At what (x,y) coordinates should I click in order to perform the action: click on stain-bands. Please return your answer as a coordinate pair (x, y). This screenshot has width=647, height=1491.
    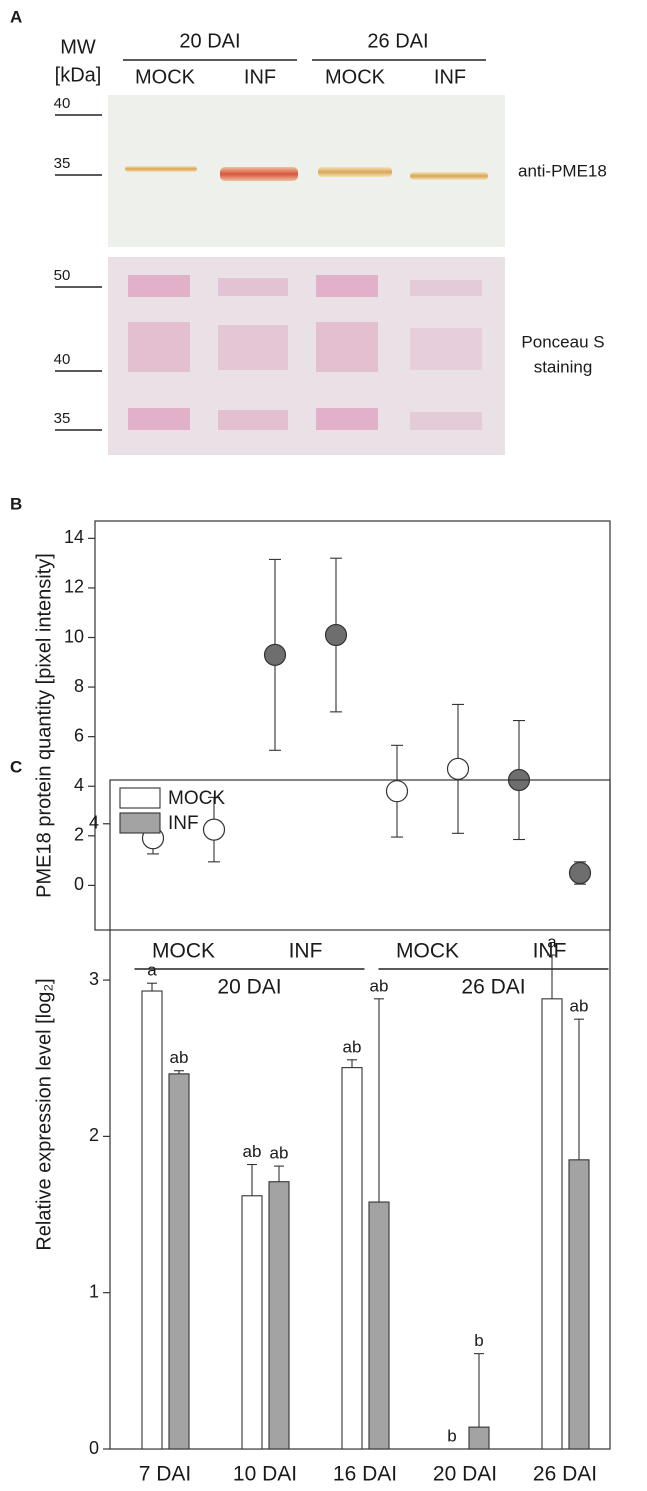
    Looking at the image, I should click on (305, 352).